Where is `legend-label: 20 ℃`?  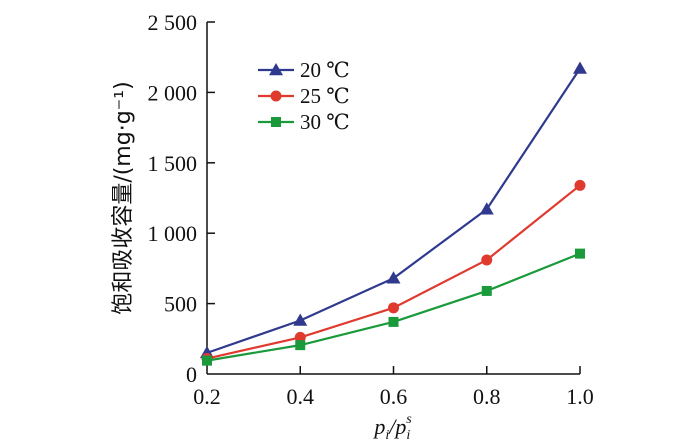
legend-label: 20 ℃ is located at coordinates (325, 70).